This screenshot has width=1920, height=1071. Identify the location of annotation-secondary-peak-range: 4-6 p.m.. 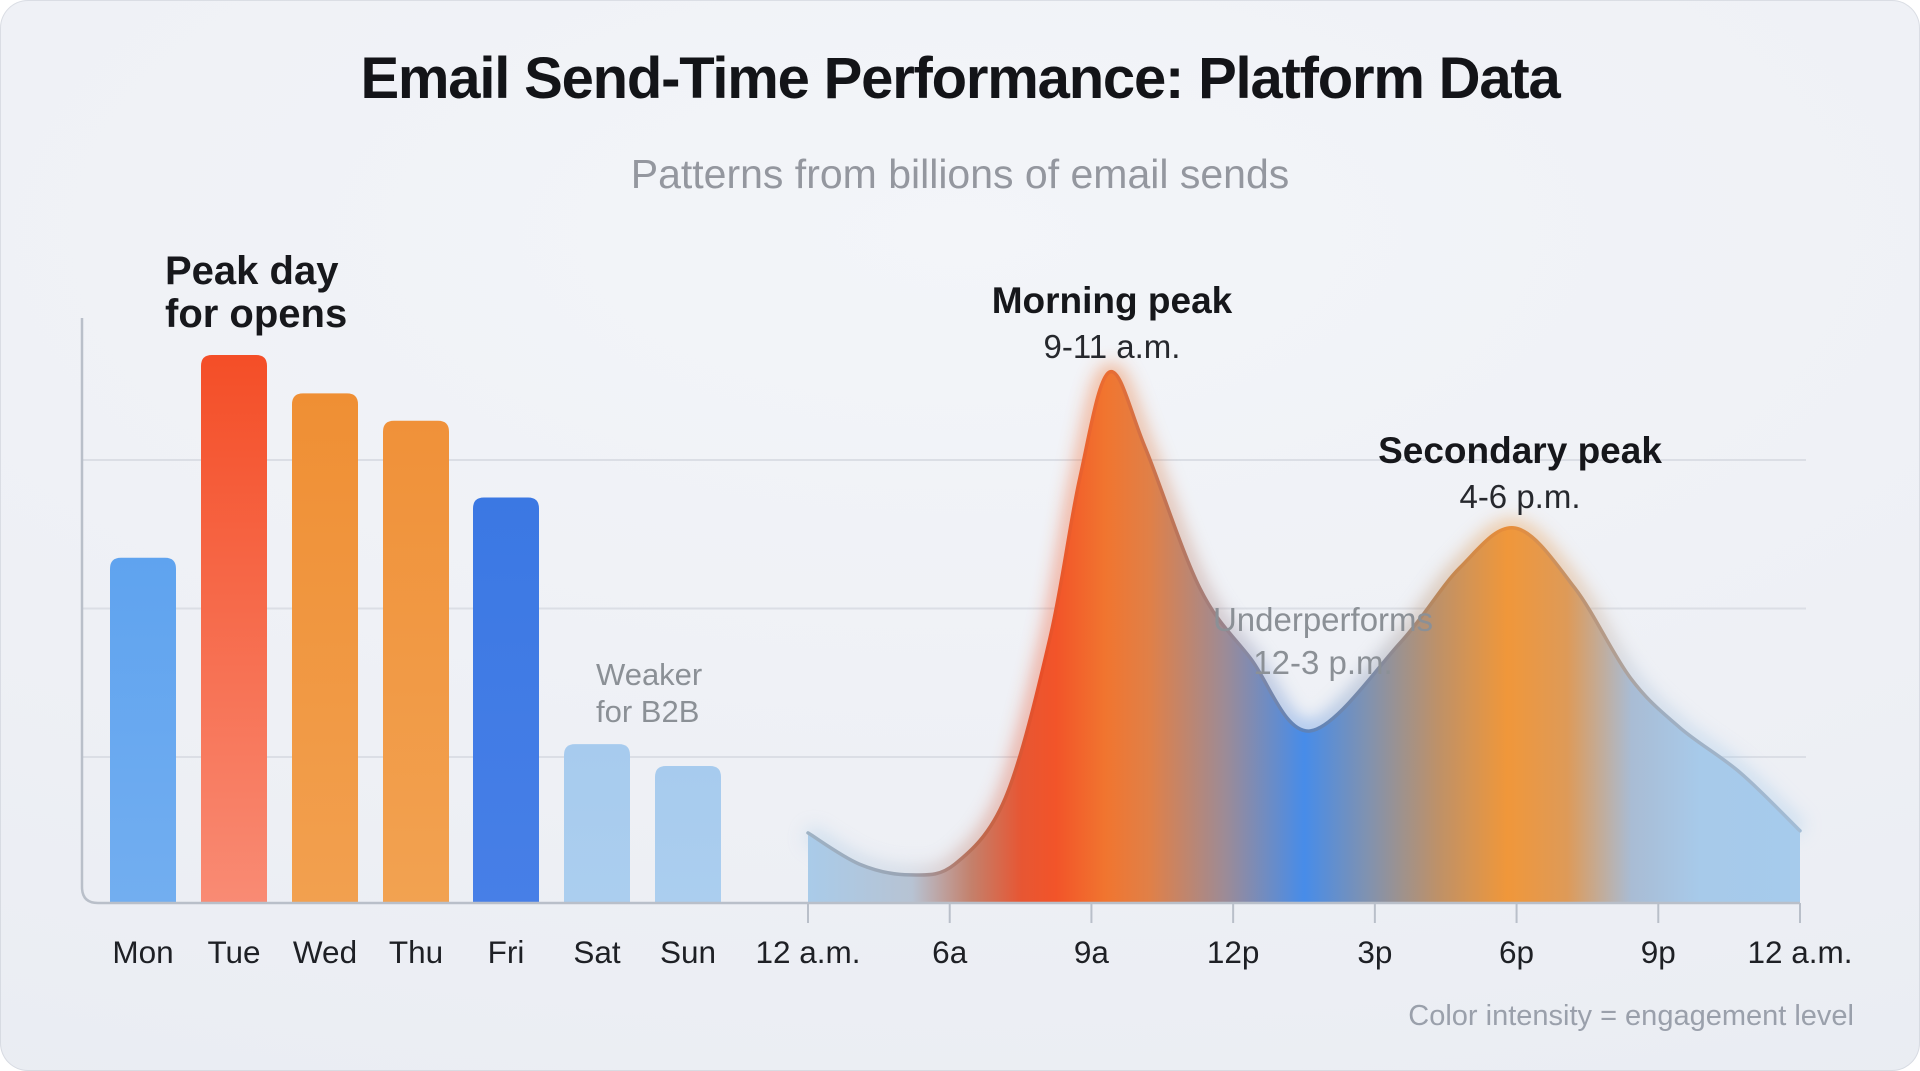
(1520, 496).